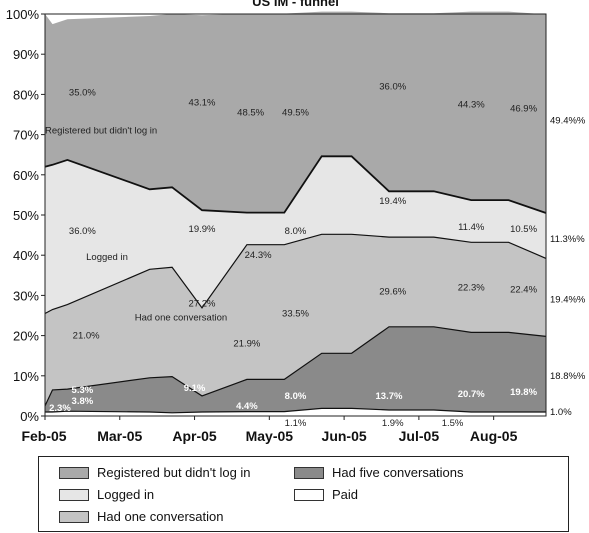  What do you see at coordinates (26, 54) in the screenshot?
I see `y-tick-label: 90%` at bounding box center [26, 54].